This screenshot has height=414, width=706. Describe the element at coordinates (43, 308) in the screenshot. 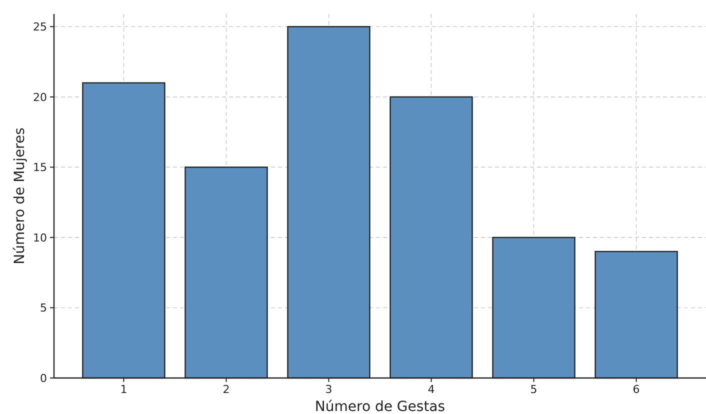

I see `y-tick-label: 5` at that location.